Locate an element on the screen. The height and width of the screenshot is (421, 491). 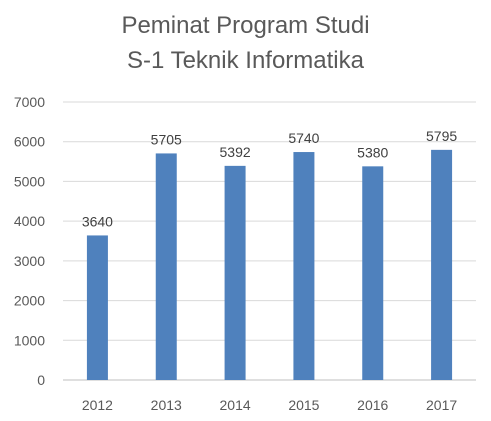
y-tick-label: 4000 is located at coordinates (29, 221).